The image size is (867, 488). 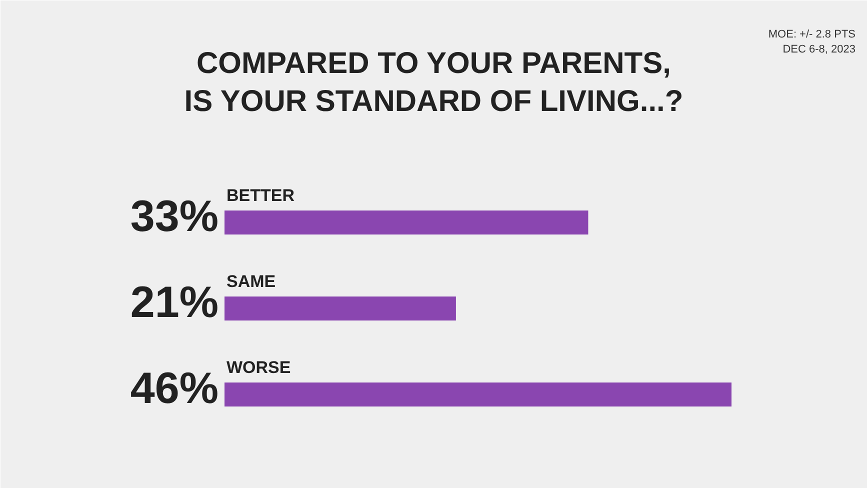 I want to click on y-tick-label: BETTER, so click(x=260, y=195).